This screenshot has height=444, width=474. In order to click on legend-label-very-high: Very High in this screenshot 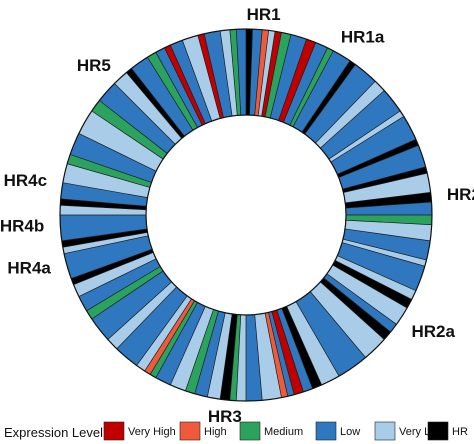, I will do `click(152, 432)`.